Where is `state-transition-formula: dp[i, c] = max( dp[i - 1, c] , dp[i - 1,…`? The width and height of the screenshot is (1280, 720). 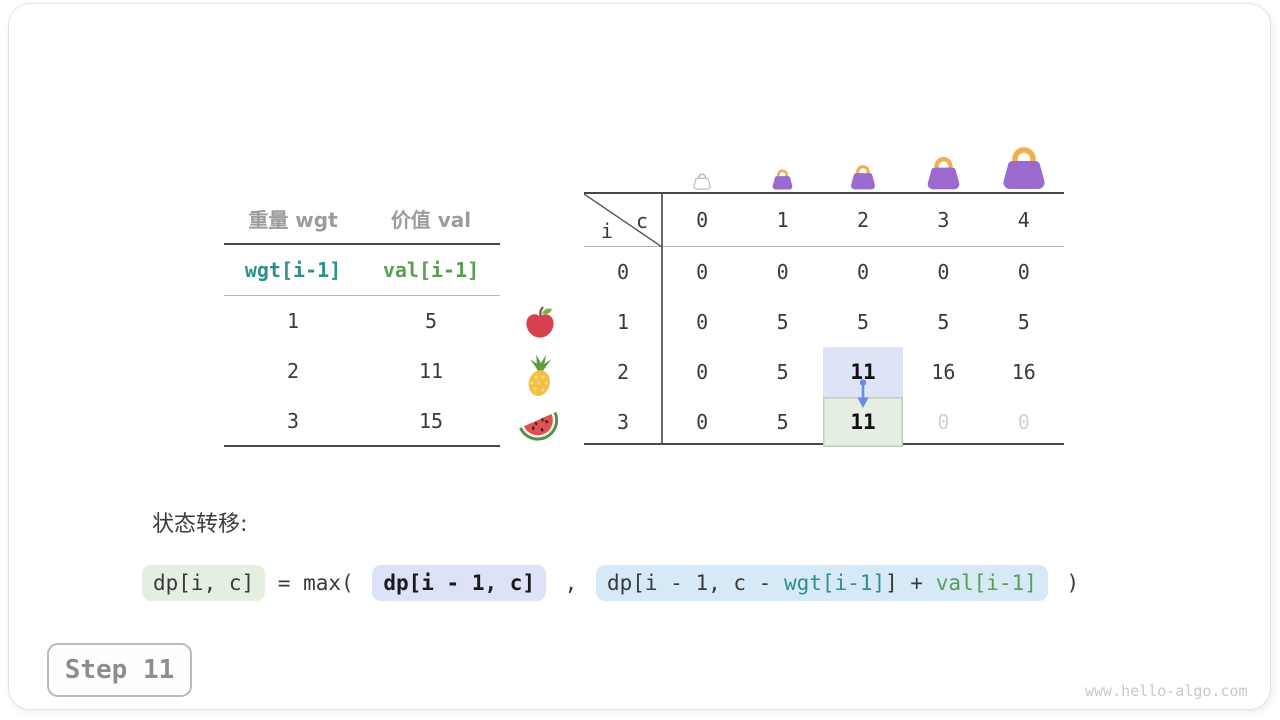
state-transition-formula: dp[i, c] = max( dp[i - 1, c] , dp[i - 1,… is located at coordinates (611, 583).